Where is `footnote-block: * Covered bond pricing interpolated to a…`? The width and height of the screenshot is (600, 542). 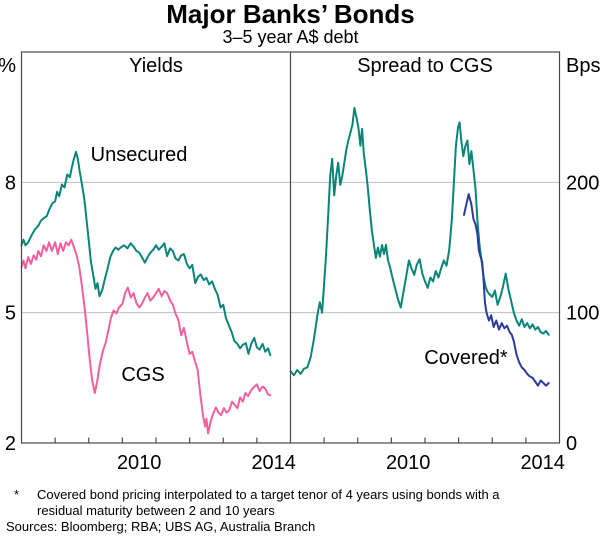 footnote-block: * Covered bond pricing interpolated to a… is located at coordinates (300, 511).